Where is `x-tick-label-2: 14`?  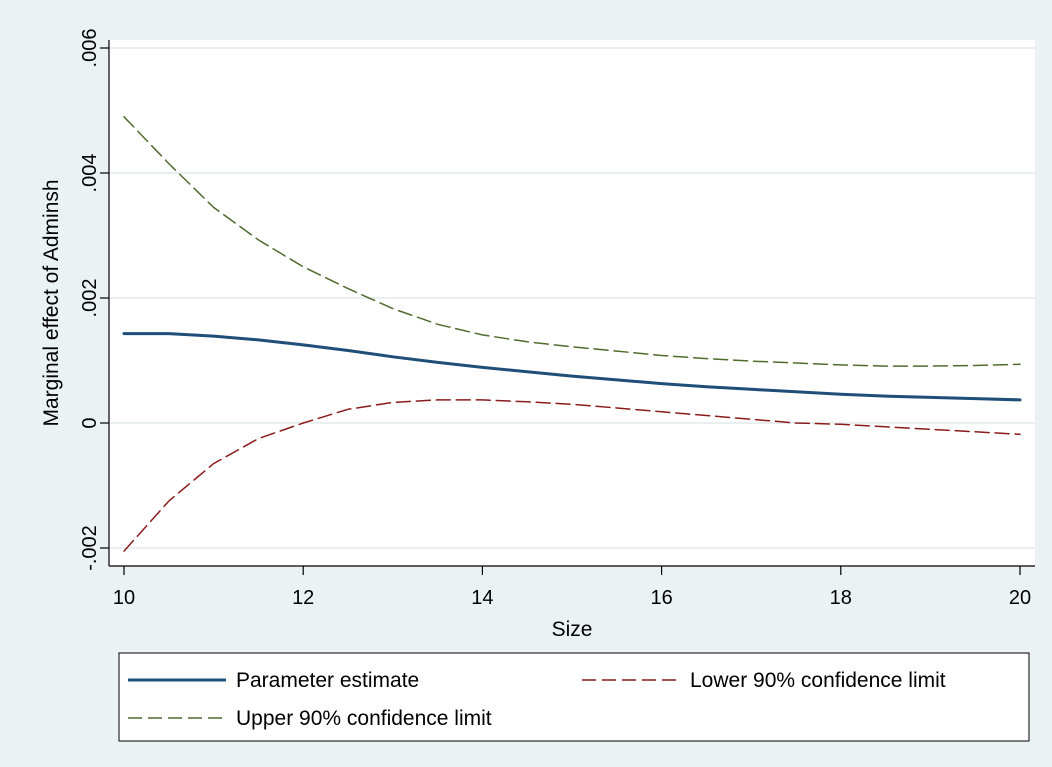
x-tick-label-2: 14 is located at coordinates (482, 598).